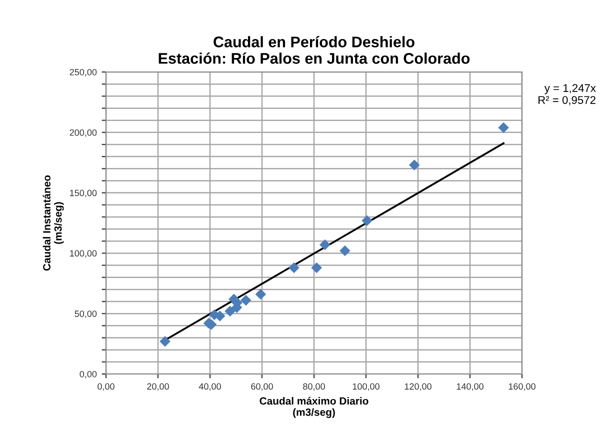 The image size is (602, 445). What do you see at coordinates (83, 72) in the screenshot?
I see `y-tick-label: 250,00` at bounding box center [83, 72].